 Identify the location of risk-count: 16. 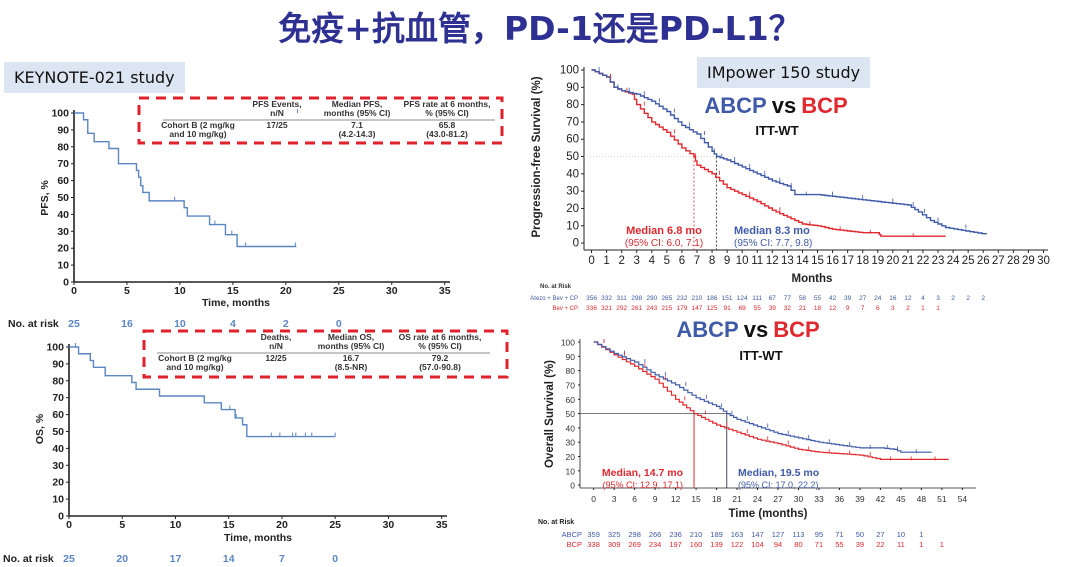
(127, 324).